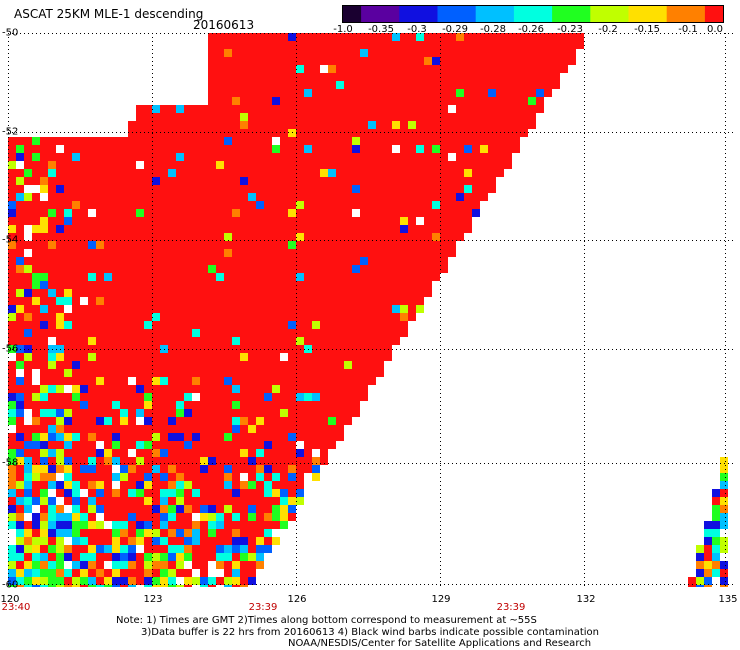 This screenshot has height=650, width=740. I want to click on lat-label: -54, so click(10, 240).